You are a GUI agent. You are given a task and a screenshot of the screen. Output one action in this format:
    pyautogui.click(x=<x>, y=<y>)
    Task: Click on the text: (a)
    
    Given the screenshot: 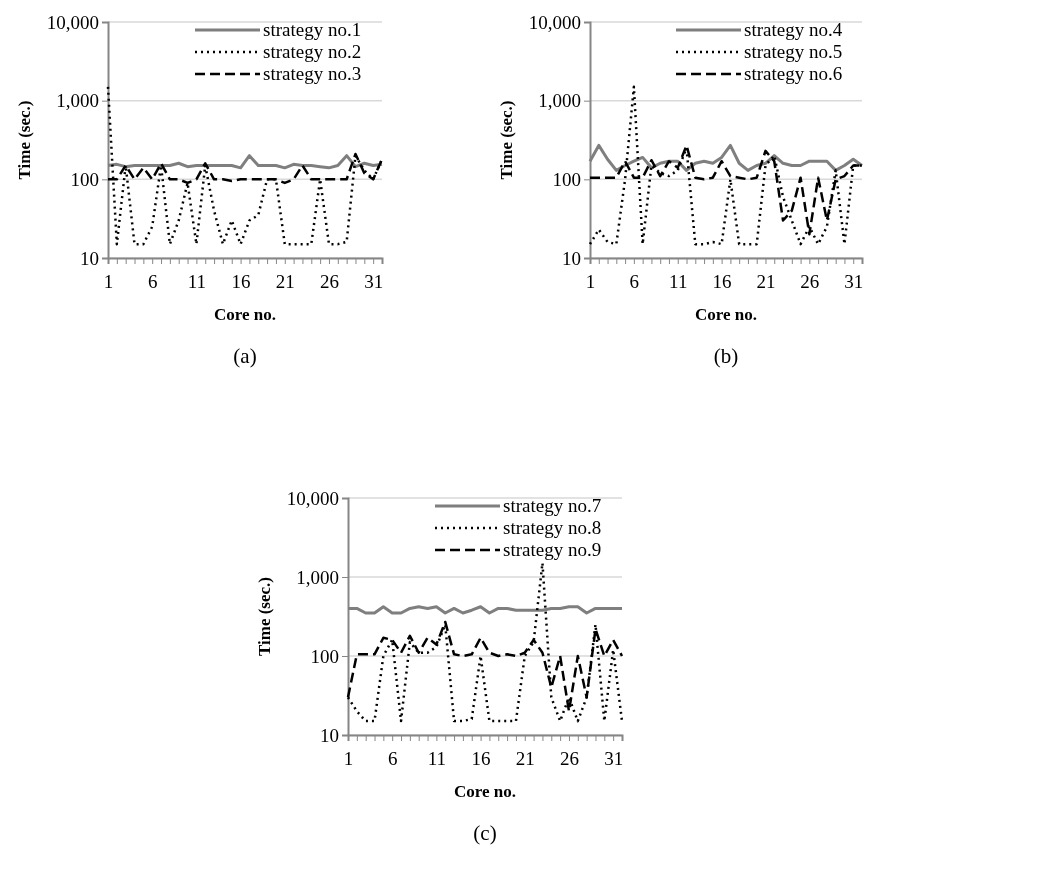 What is the action you would take?
    pyautogui.click(x=245, y=356)
    